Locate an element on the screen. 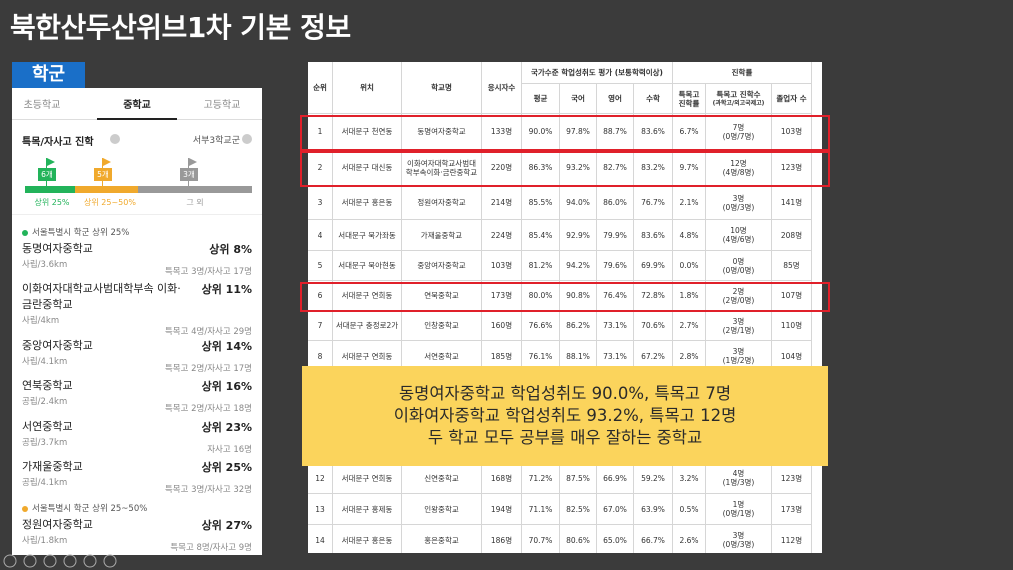 This screenshot has width=1013, height=570. table-cell-text: (2명/0명) is located at coordinates (738, 300).